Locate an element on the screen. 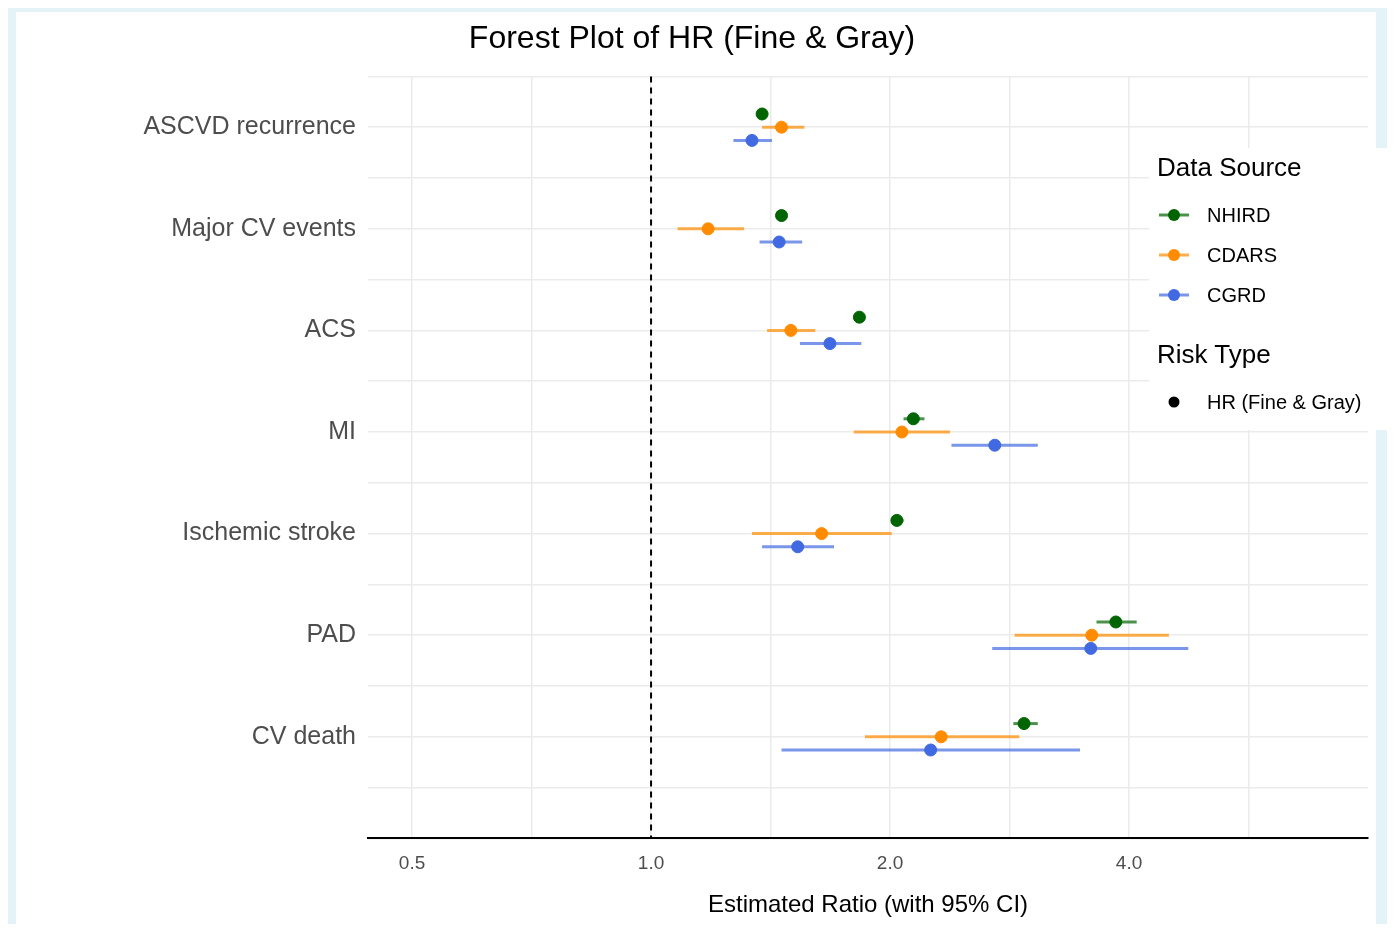  chart-title: Forest Plot of HR (Fine & Gray) is located at coordinates (692, 37).